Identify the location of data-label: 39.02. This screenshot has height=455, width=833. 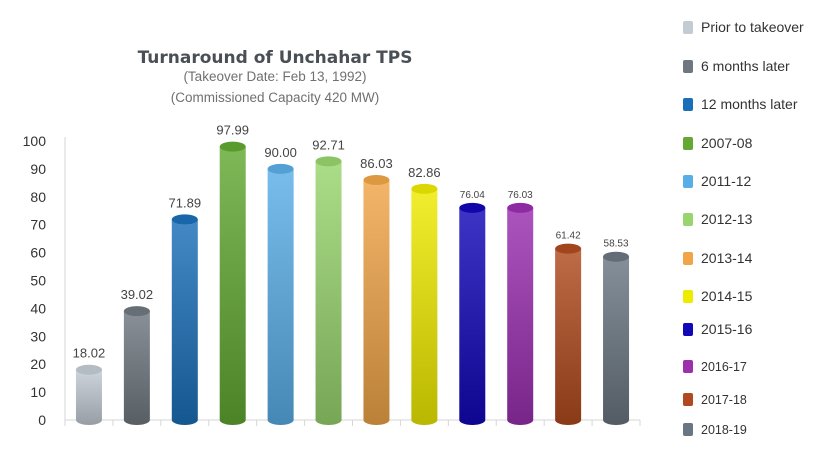
(137, 294).